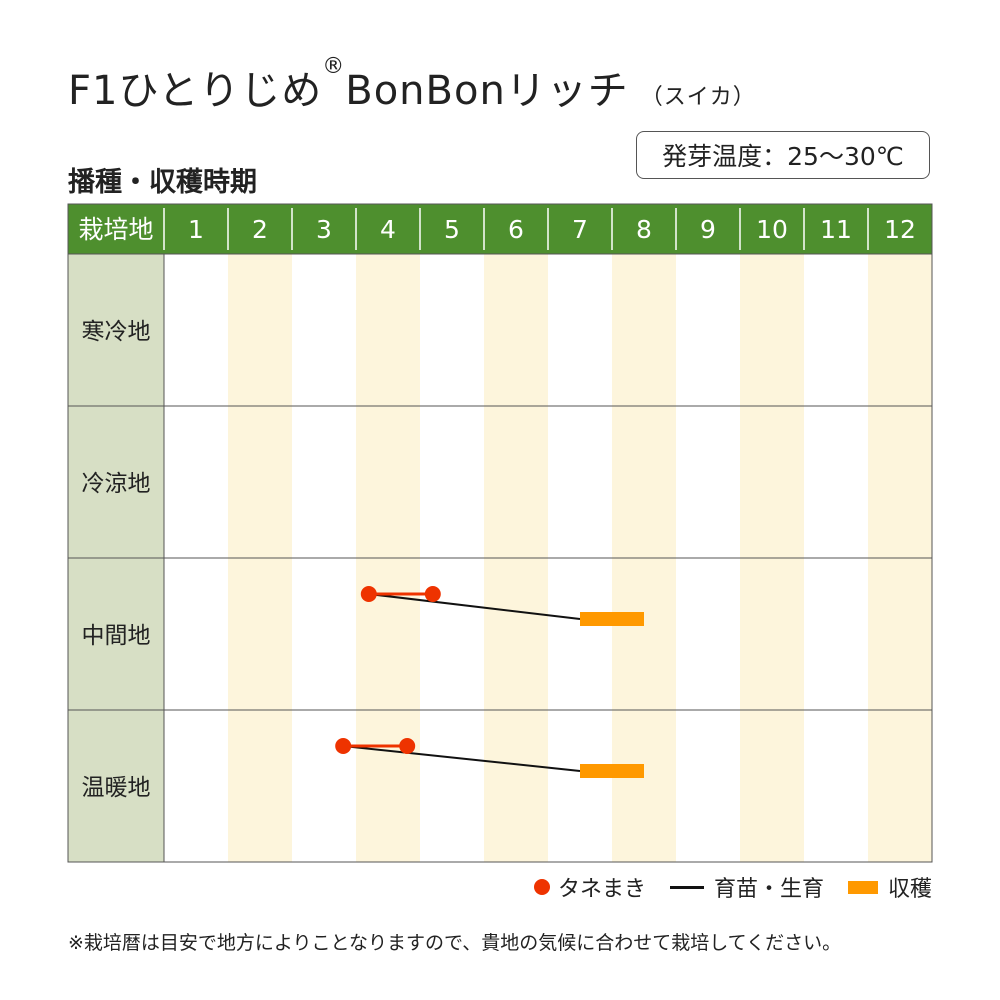 This screenshot has width=1000, height=1000. Describe the element at coordinates (601, 889) in the screenshot. I see `legend-label-sowing: タネまき` at that location.